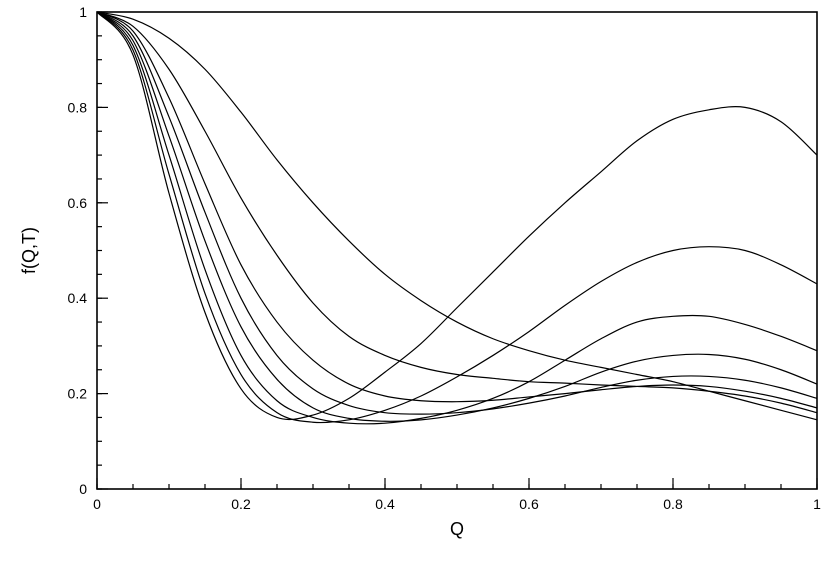 Image resolution: width=830 pixels, height=586 pixels. What do you see at coordinates (78, 107) in the screenshot?
I see `y-tick-label: 0.8` at bounding box center [78, 107].